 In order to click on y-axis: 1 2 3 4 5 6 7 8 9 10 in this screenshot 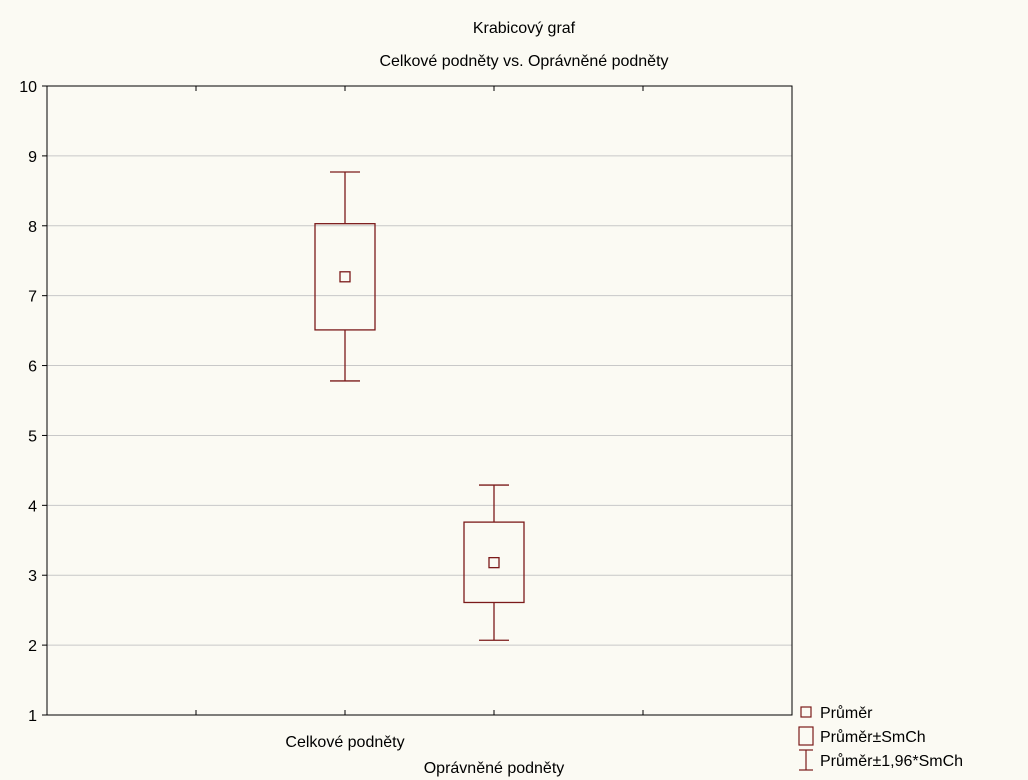, I will do `click(33, 402)`.